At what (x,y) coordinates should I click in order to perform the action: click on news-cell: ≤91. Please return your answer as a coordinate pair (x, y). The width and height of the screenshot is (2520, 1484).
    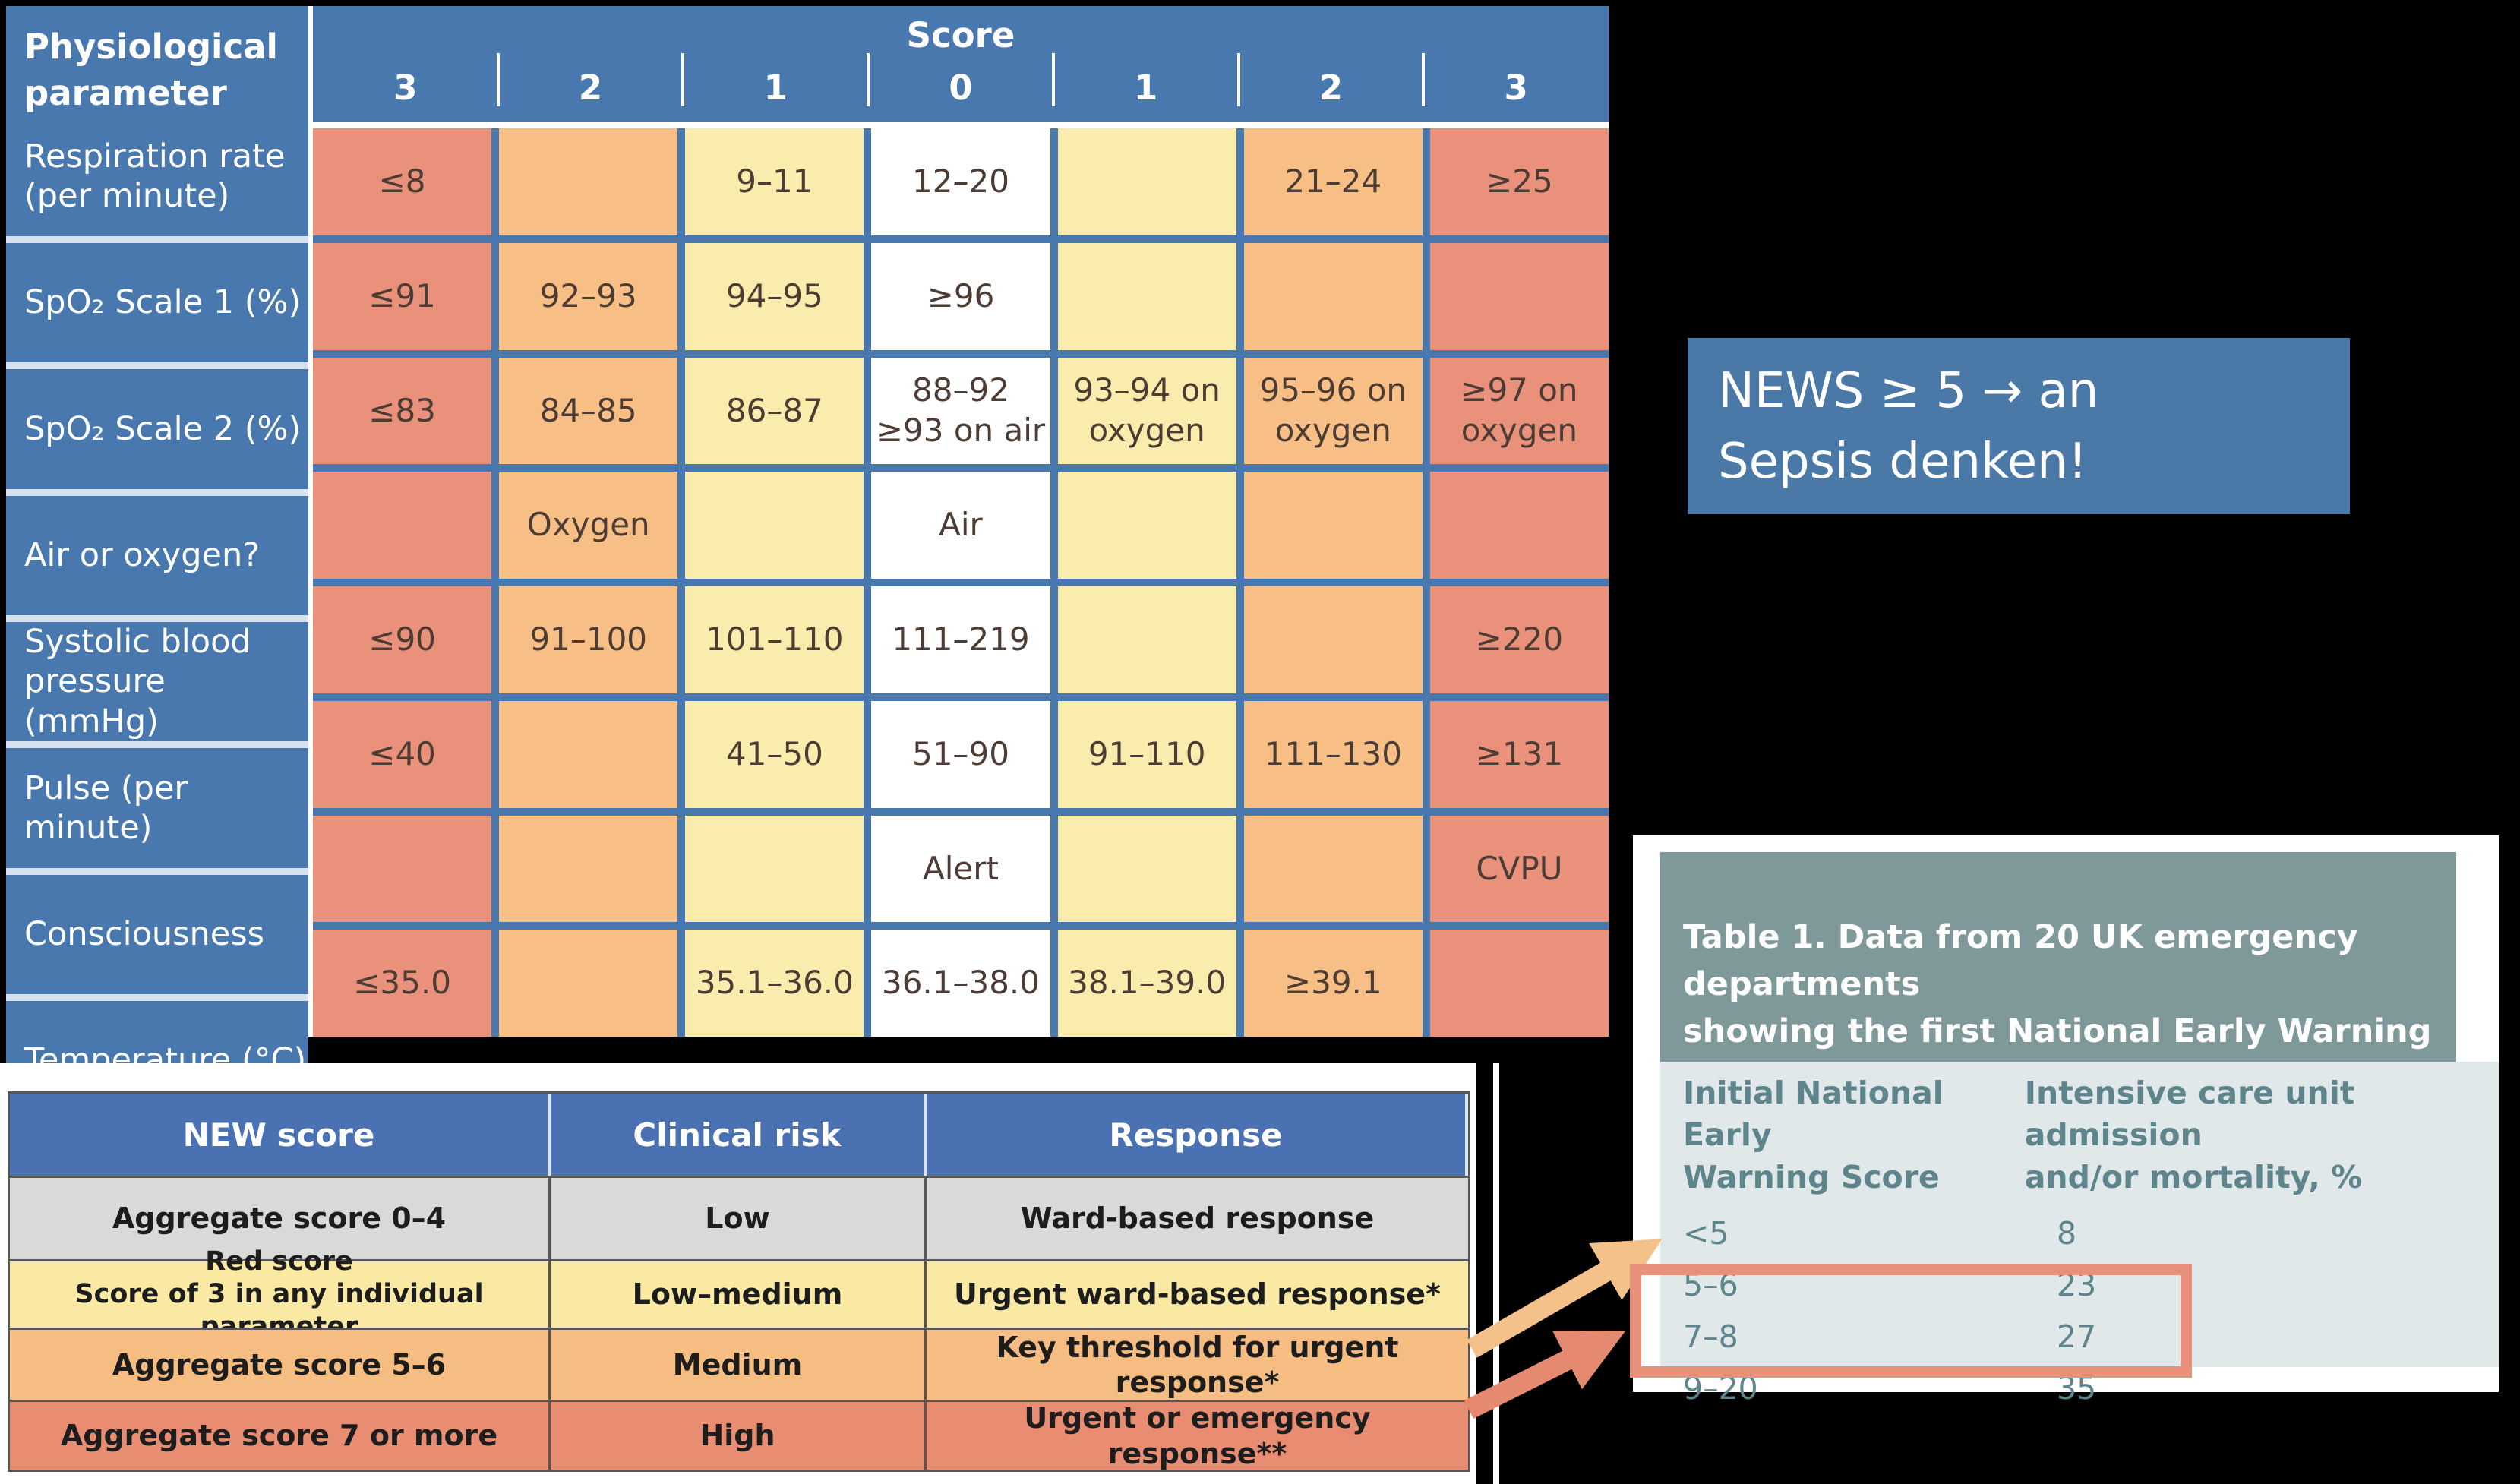
    Looking at the image, I should click on (403, 296).